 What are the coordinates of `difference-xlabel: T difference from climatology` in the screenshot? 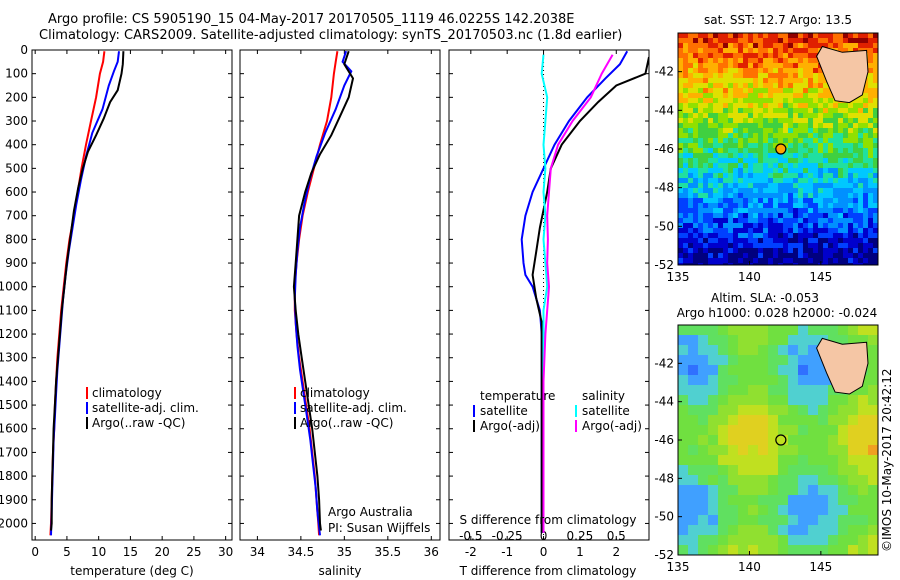 It's located at (548, 571).